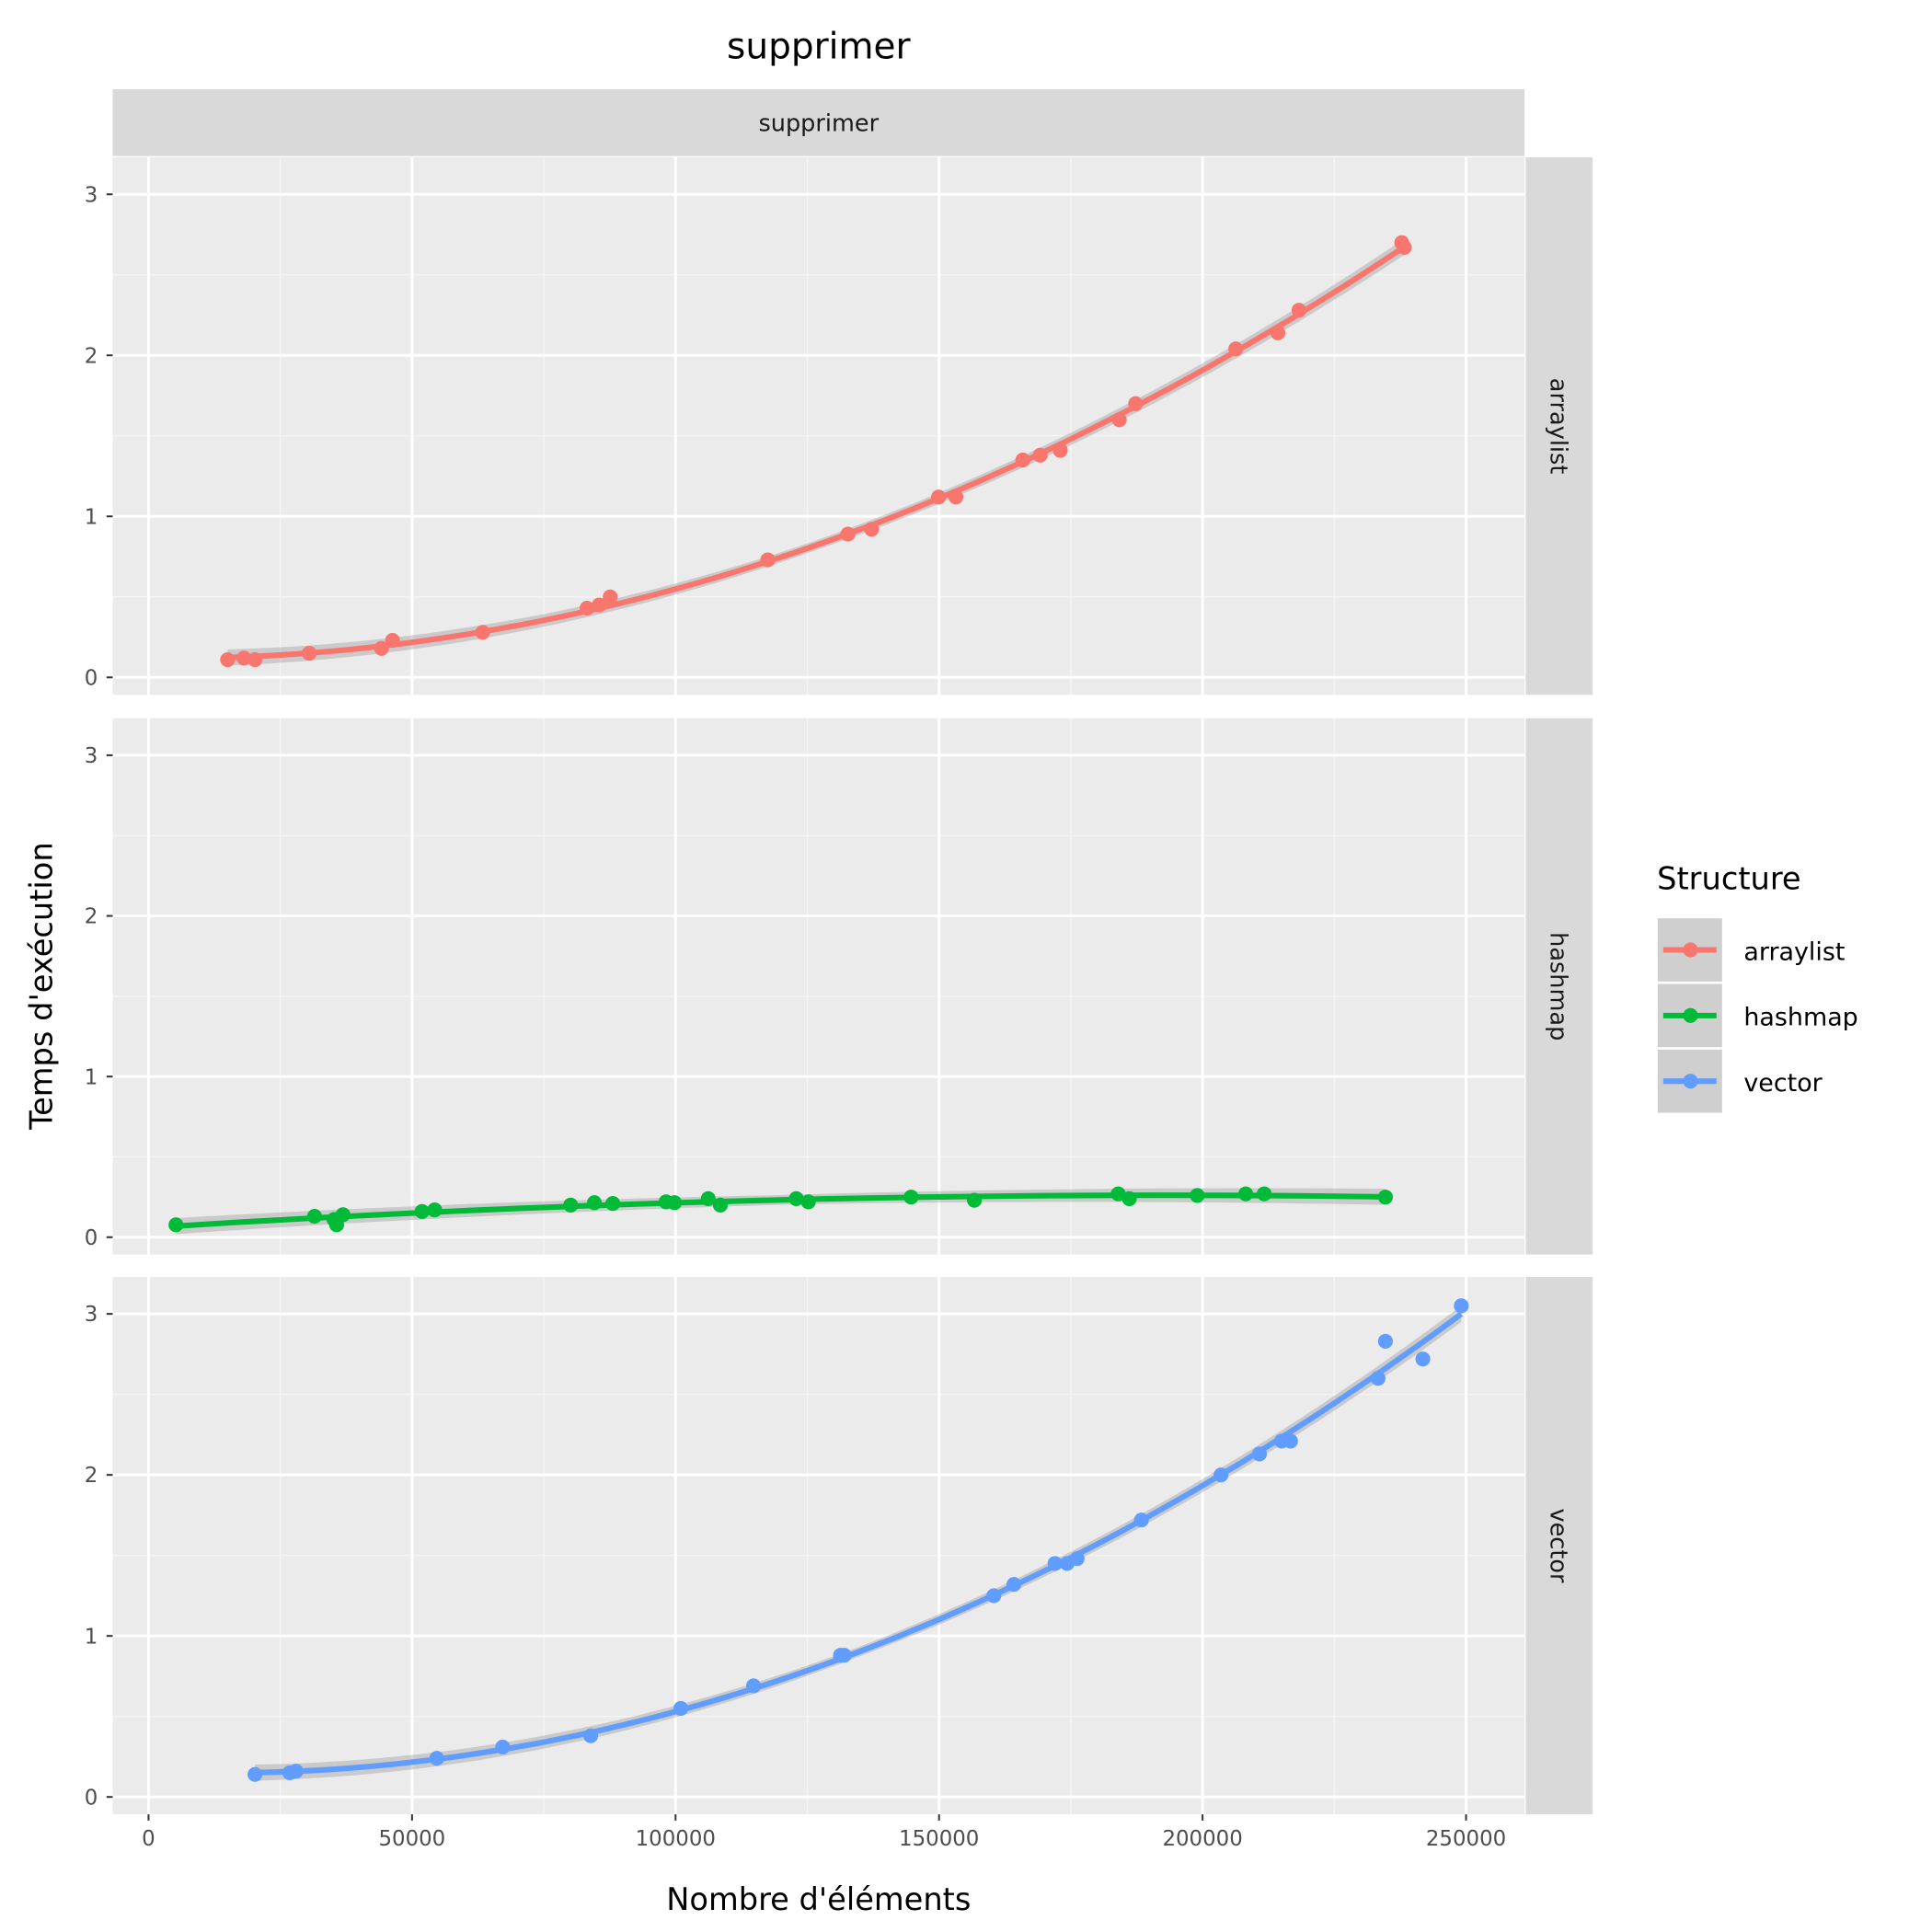 The image size is (1932, 1932). I want to click on smooth-line-arraylist, so click(817, 452).